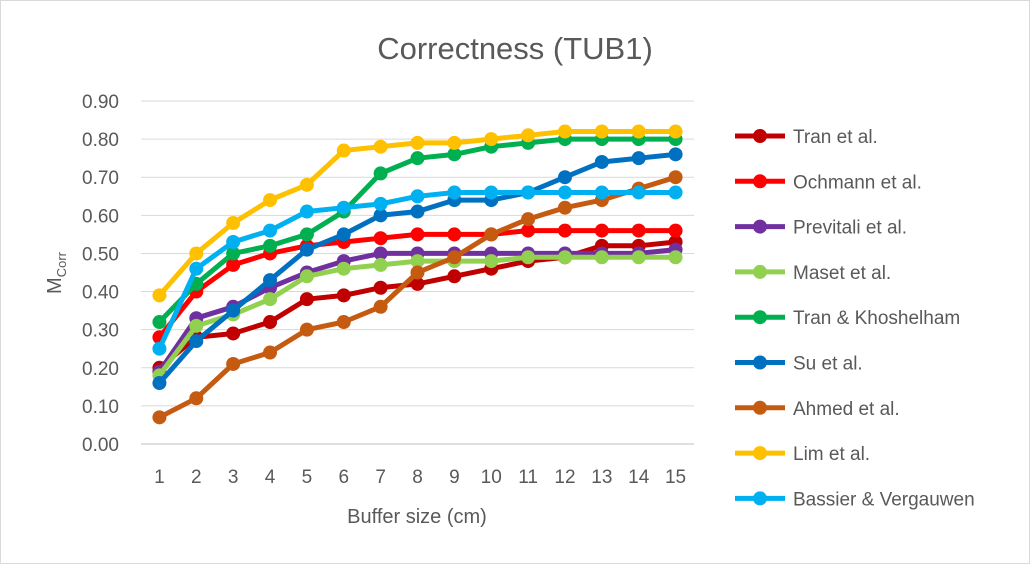  I want to click on legend-label: Ahmed et al., so click(846, 409).